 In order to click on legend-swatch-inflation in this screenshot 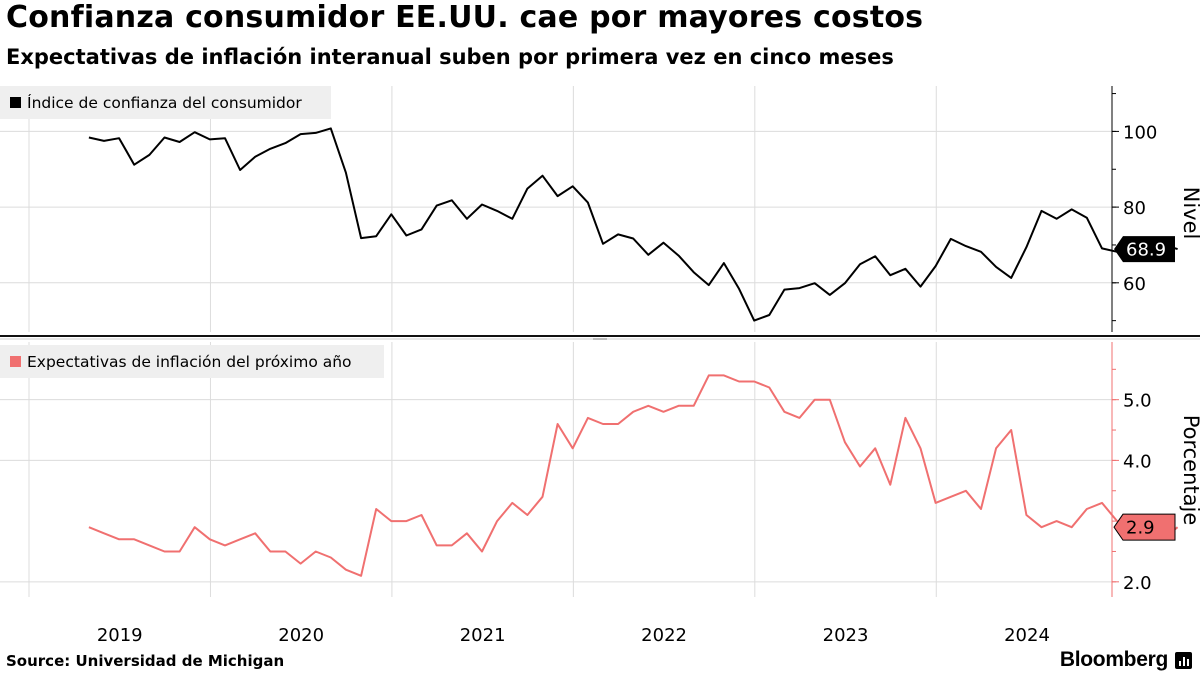, I will do `click(15, 361)`.